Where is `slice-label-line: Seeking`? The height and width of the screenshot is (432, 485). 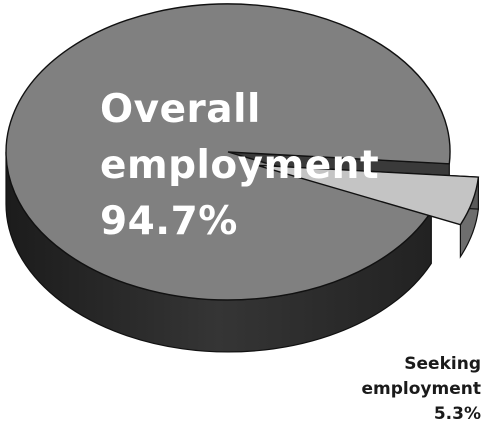
slice-label-line: Seeking is located at coordinates (442, 364).